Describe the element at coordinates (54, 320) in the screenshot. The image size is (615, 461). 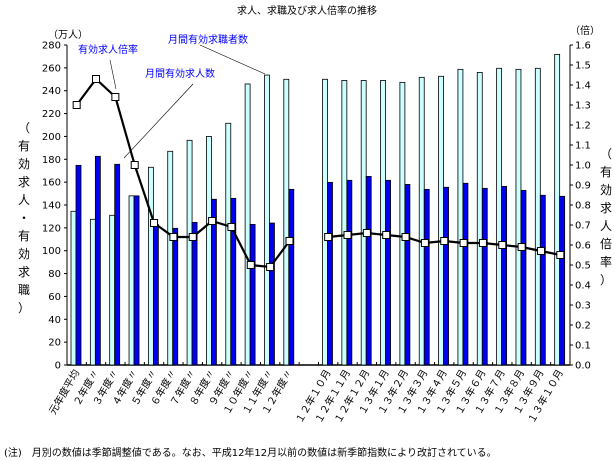
I see `left-tick-label: 40` at that location.